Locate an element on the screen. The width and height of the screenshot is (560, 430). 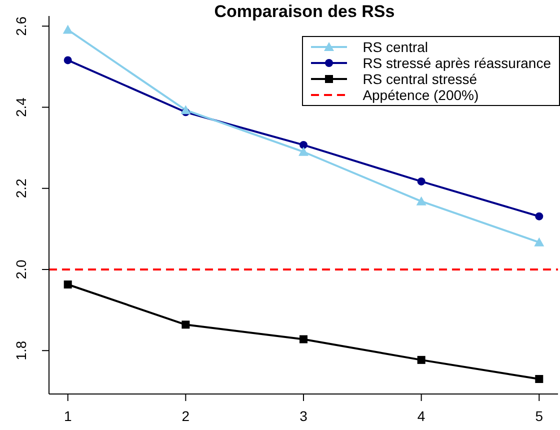
x-tick-label: 1 is located at coordinates (68, 416).